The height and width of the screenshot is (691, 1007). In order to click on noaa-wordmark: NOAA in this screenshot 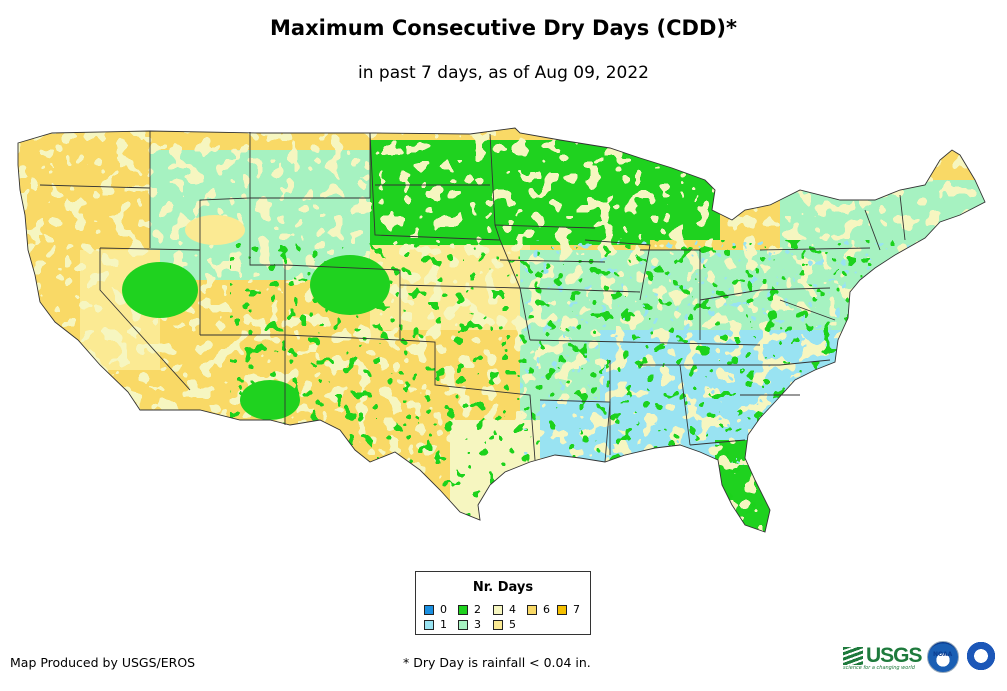, I will do `click(943, 654)`.